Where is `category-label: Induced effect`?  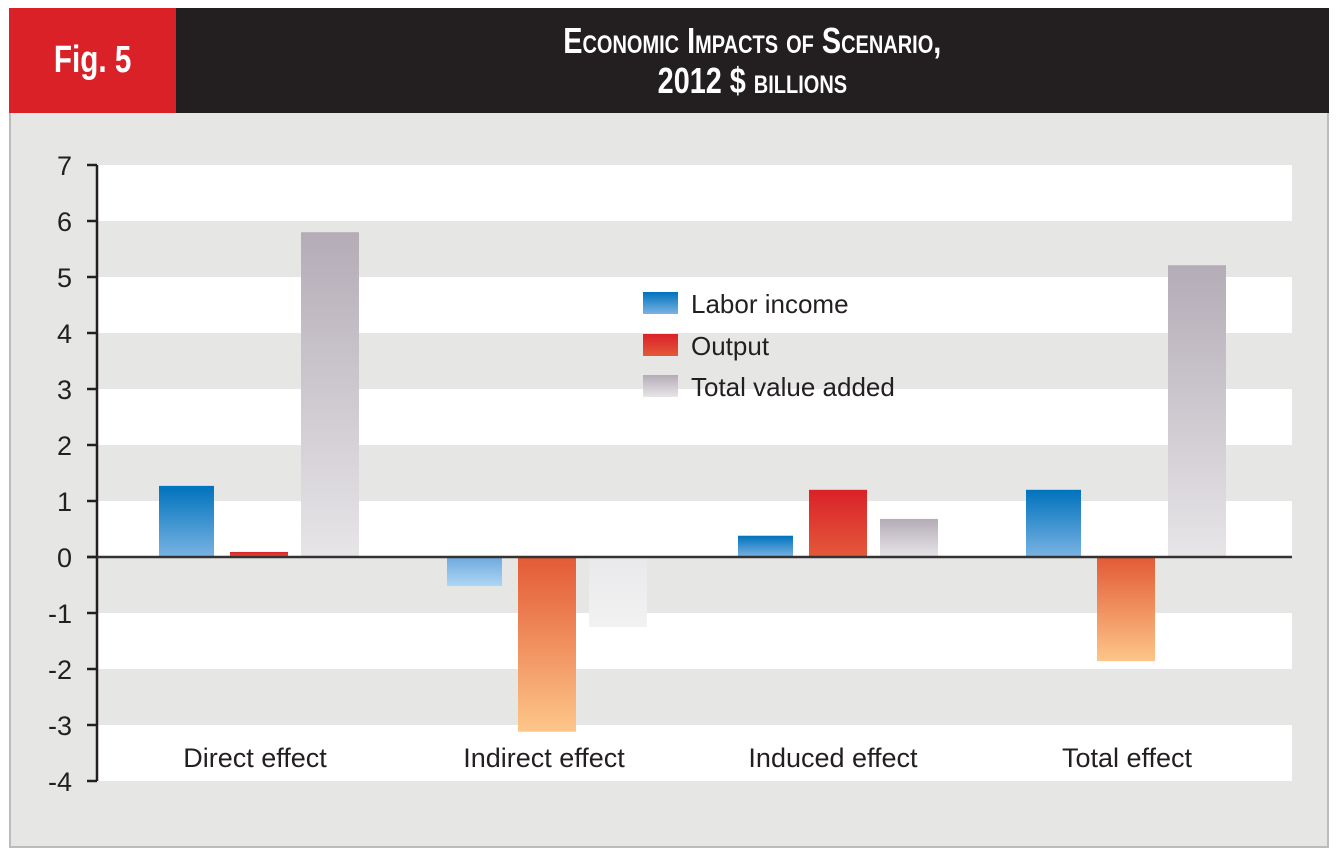
category-label: Induced effect is located at coordinates (833, 758).